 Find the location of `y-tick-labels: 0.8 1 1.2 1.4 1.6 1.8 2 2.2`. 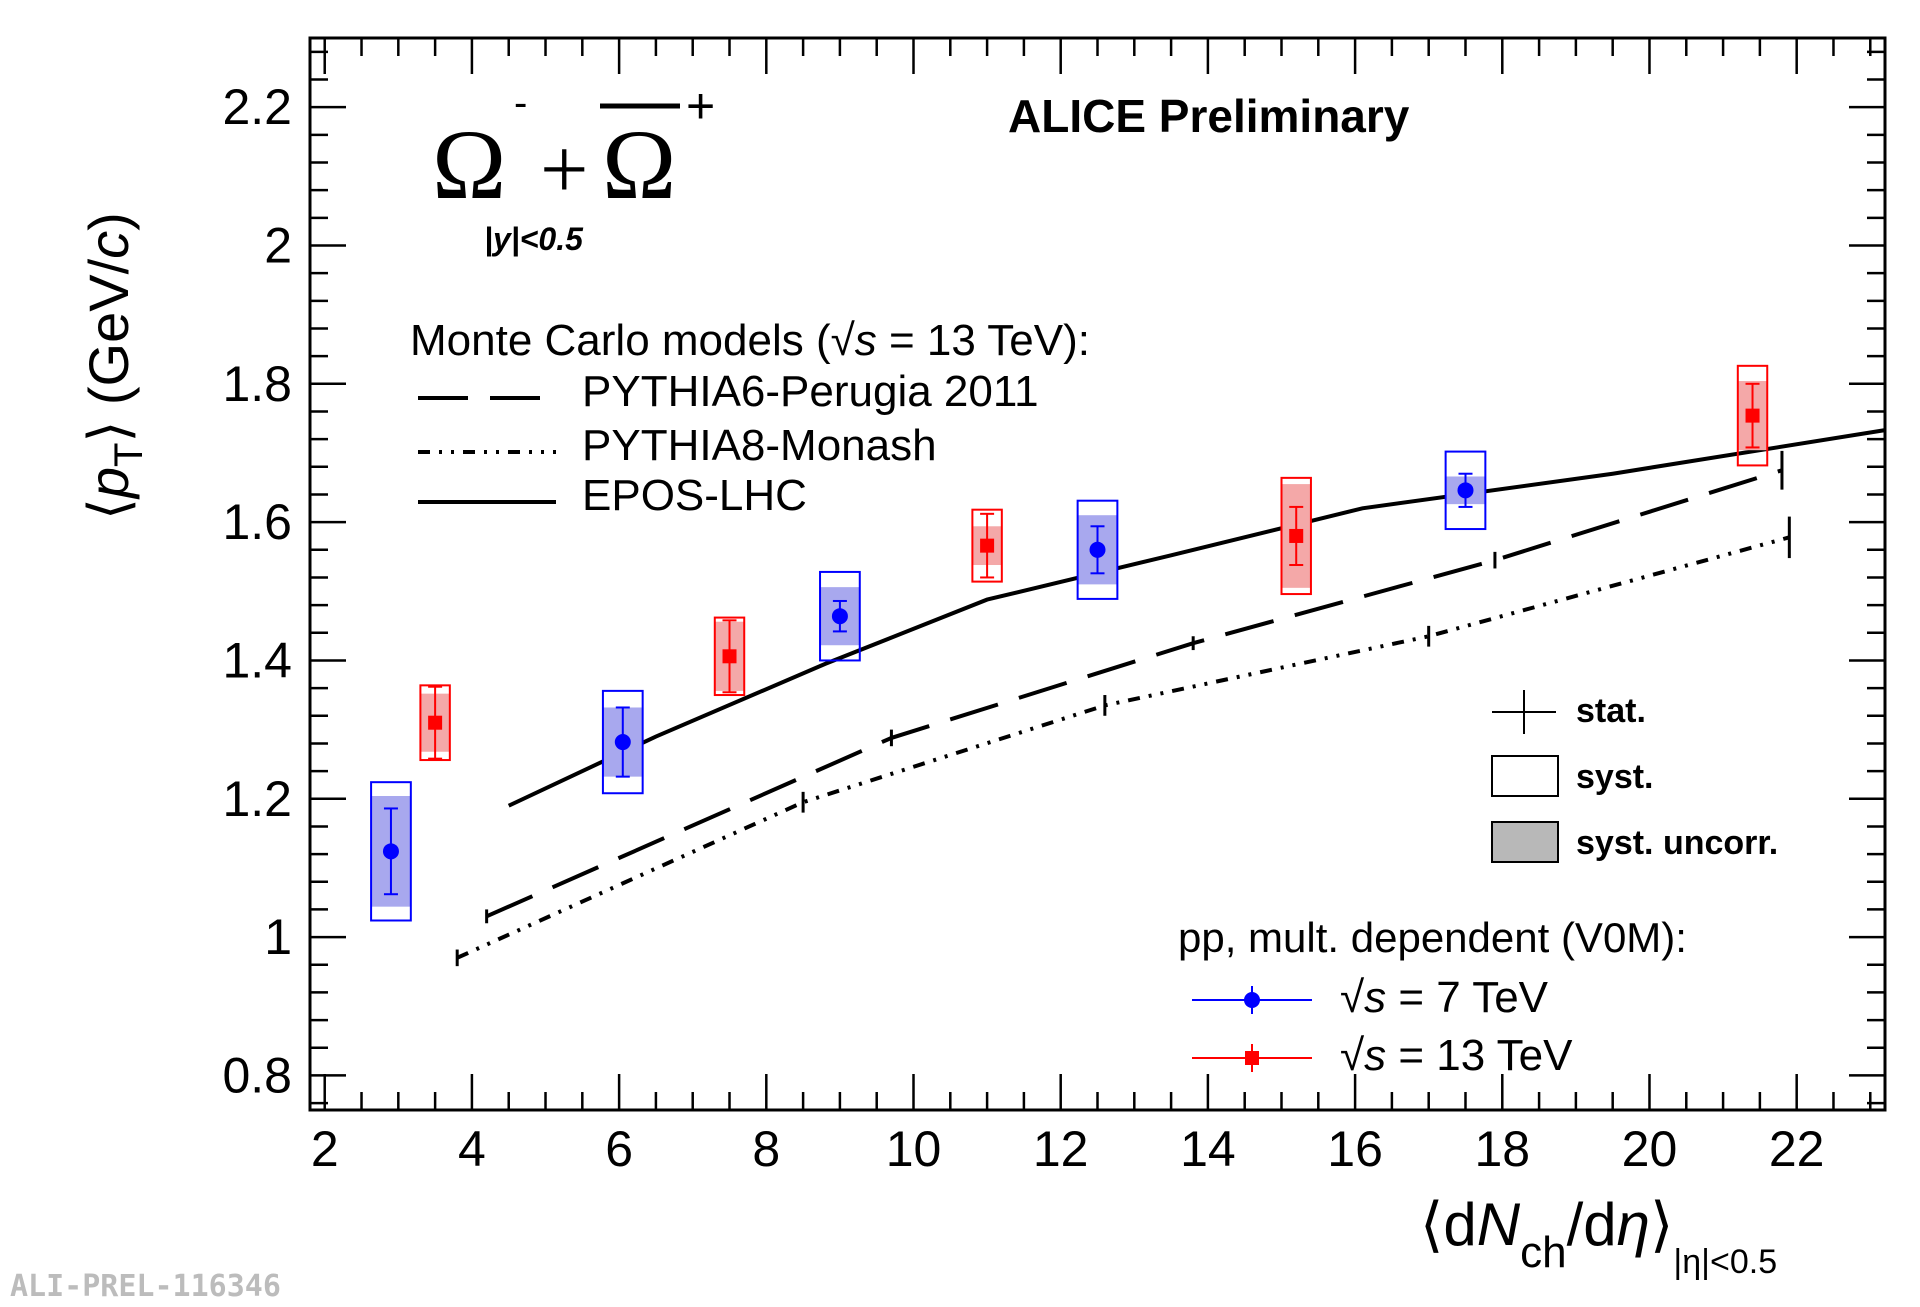

y-tick-labels: 0.8 1 1.2 1.4 1.6 1.8 2 2.2 is located at coordinates (257, 591).